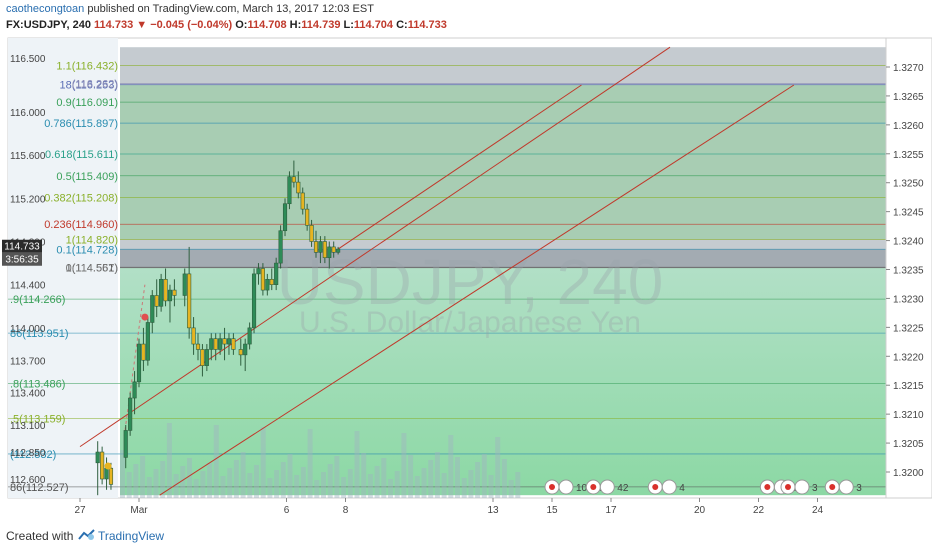 The height and width of the screenshot is (550, 932). I want to click on tradingview-logo-icon, so click(87, 535).